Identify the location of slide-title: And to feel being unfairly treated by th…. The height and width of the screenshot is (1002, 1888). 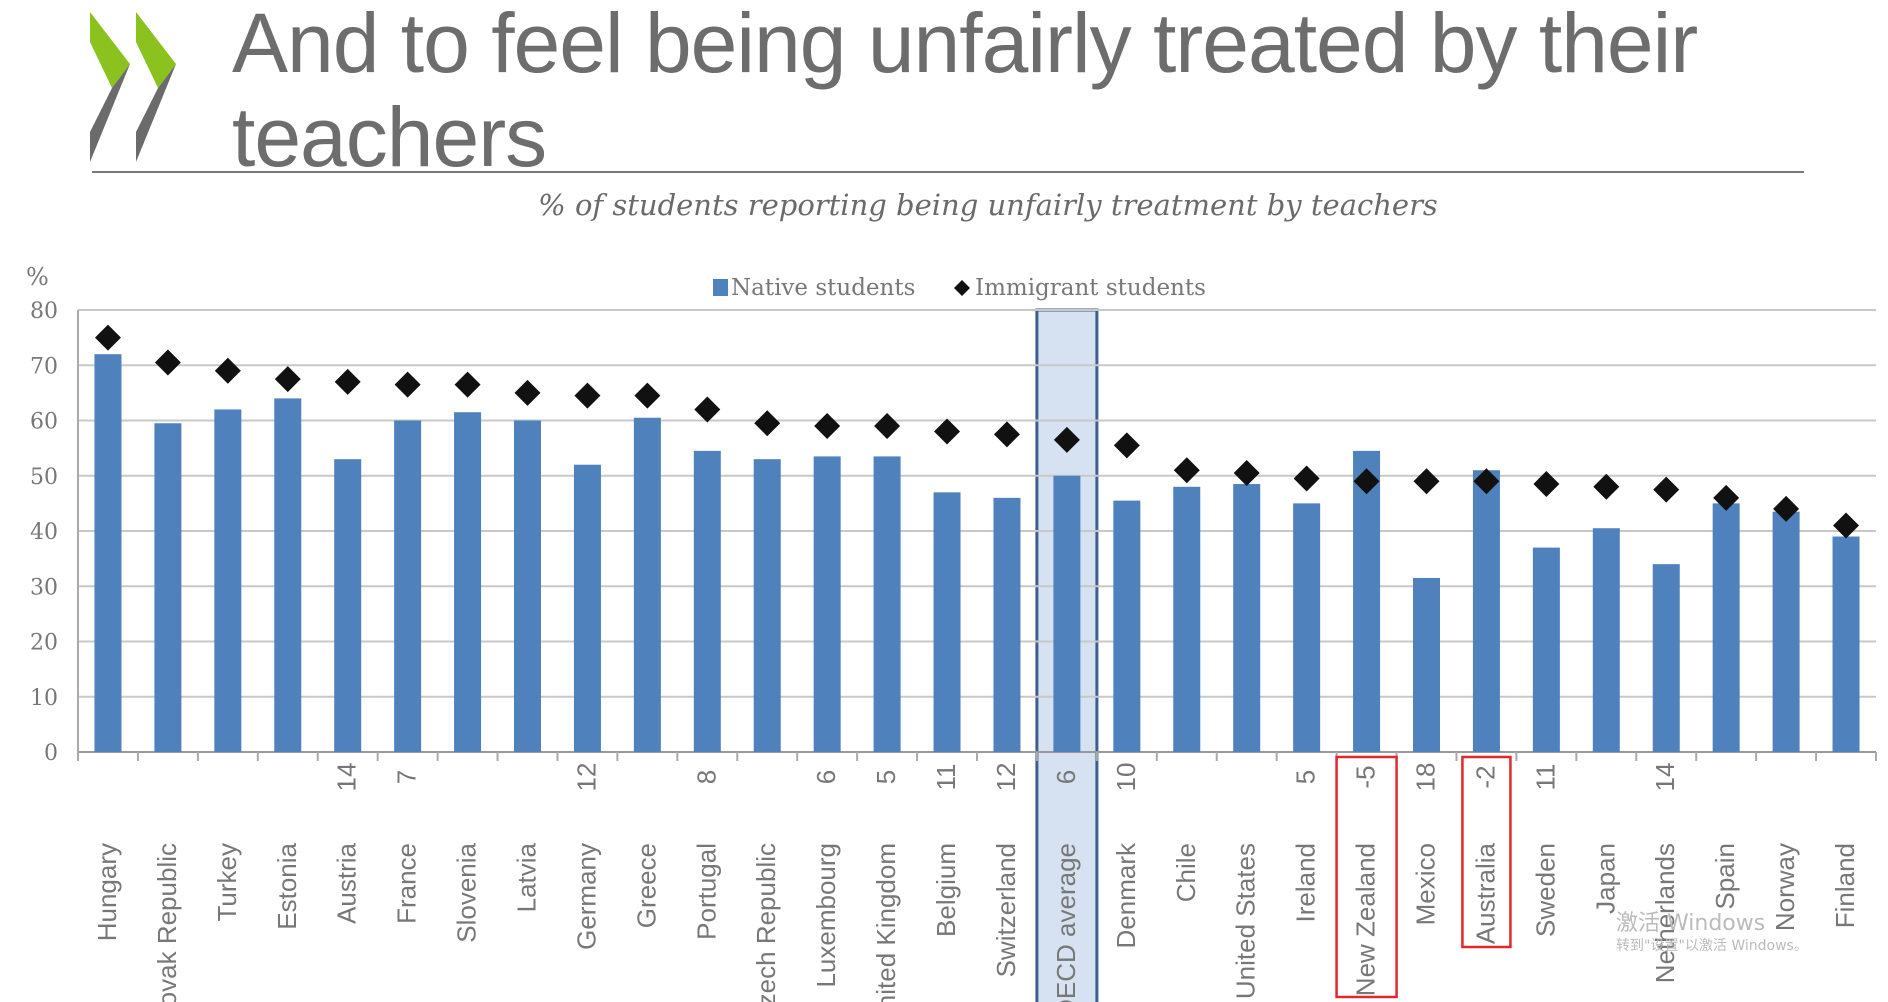
(965, 92).